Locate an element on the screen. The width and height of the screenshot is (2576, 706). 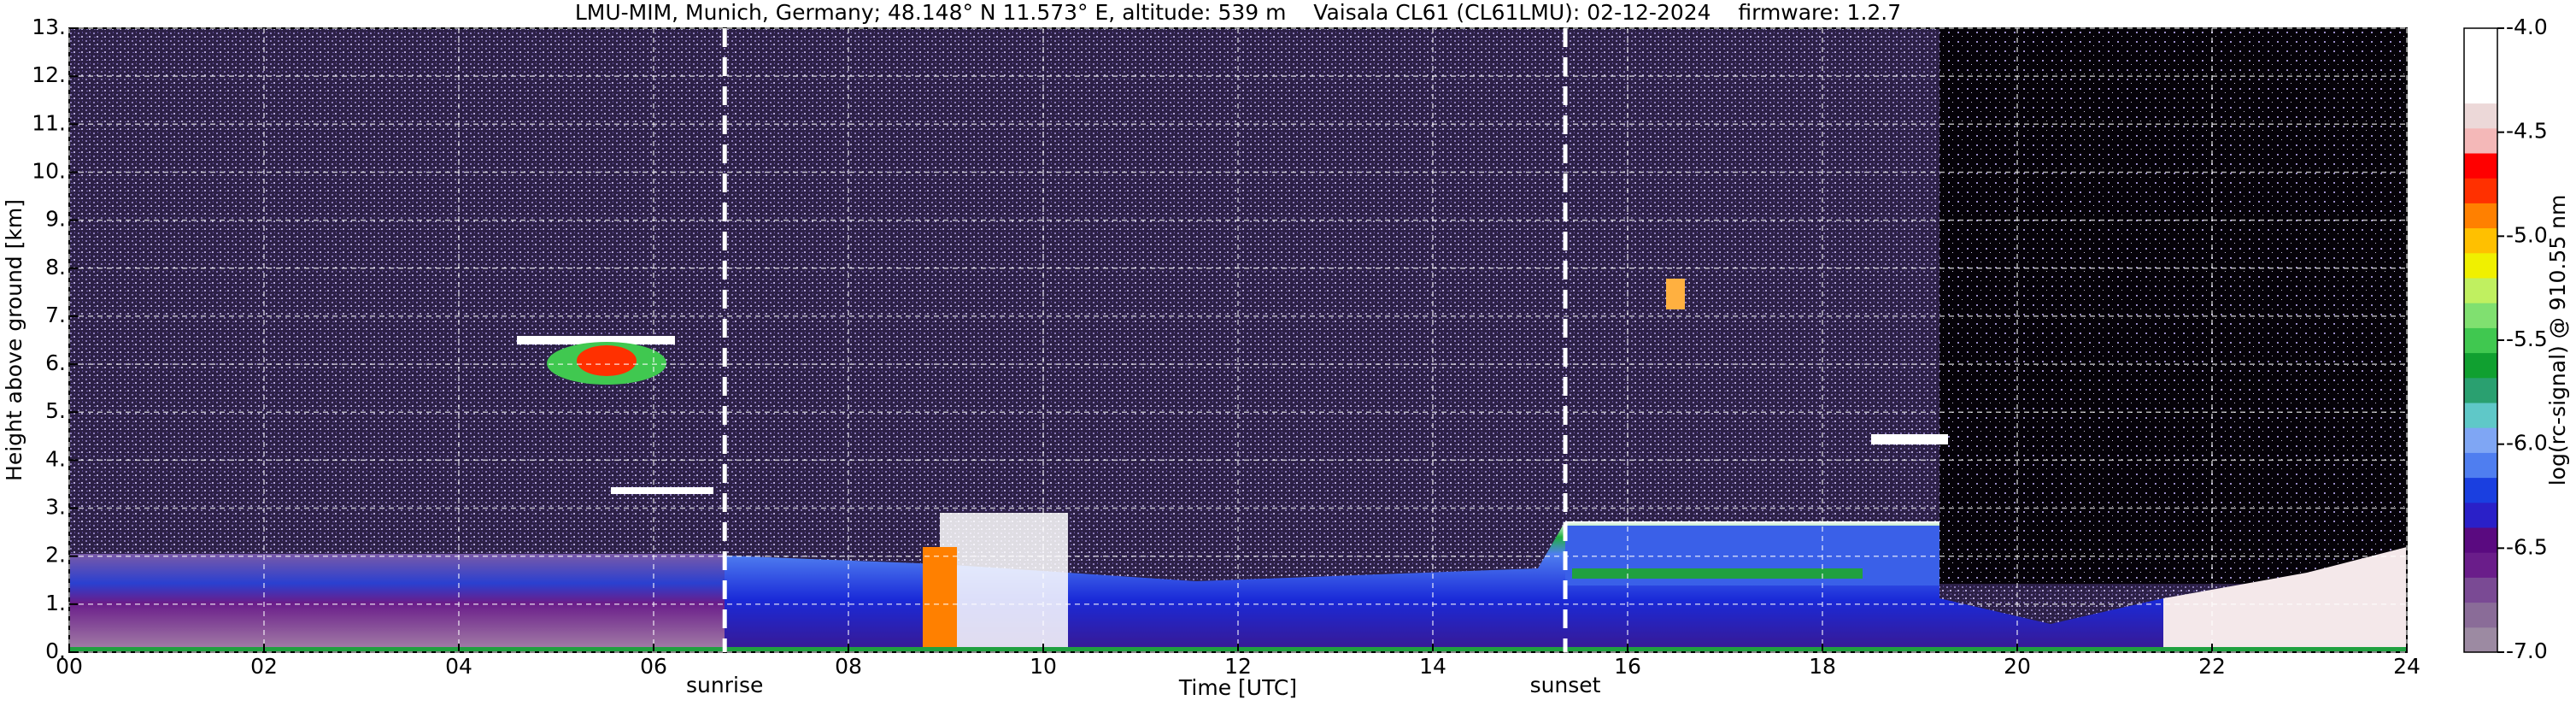
y-tick-label: 9. is located at coordinates (55, 219).